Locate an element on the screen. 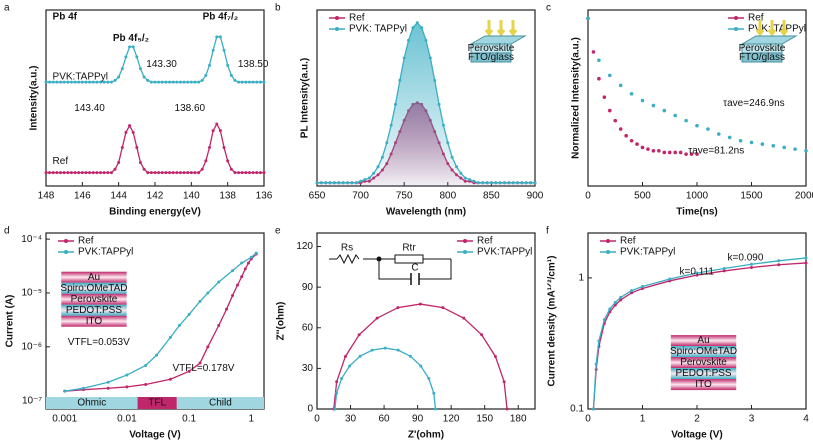 The height and width of the screenshot is (445, 813). x-axis-label: Voltage (V) is located at coordinates (154, 435).